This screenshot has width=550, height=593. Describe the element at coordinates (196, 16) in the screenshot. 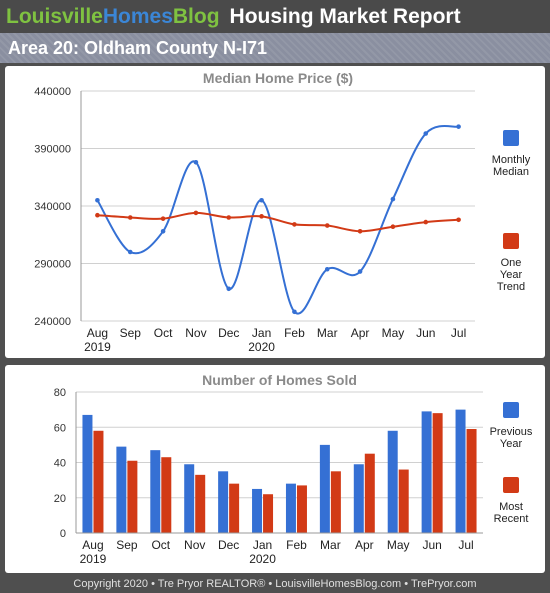

I see `brand-blog: Blog` at that location.